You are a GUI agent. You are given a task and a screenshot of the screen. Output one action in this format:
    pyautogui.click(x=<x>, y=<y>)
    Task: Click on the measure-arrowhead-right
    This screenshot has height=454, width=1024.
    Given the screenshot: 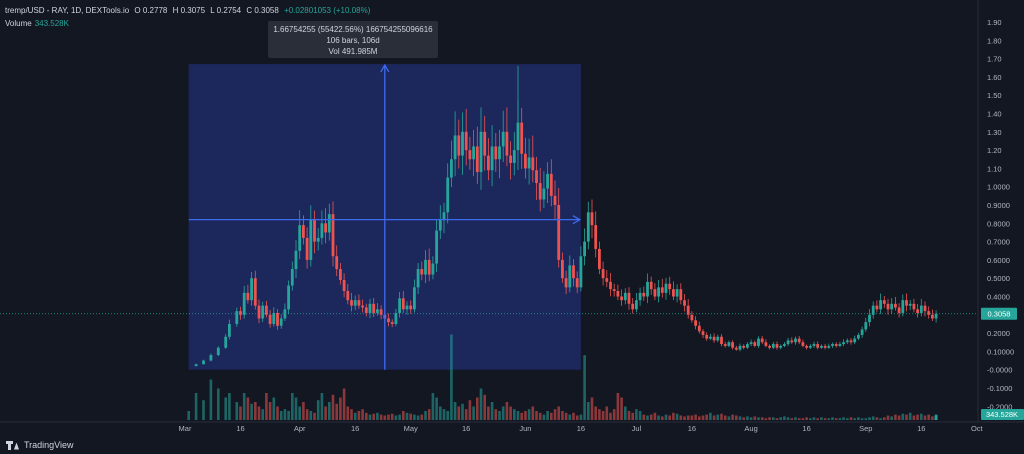 What is the action you would take?
    pyautogui.click(x=577, y=220)
    